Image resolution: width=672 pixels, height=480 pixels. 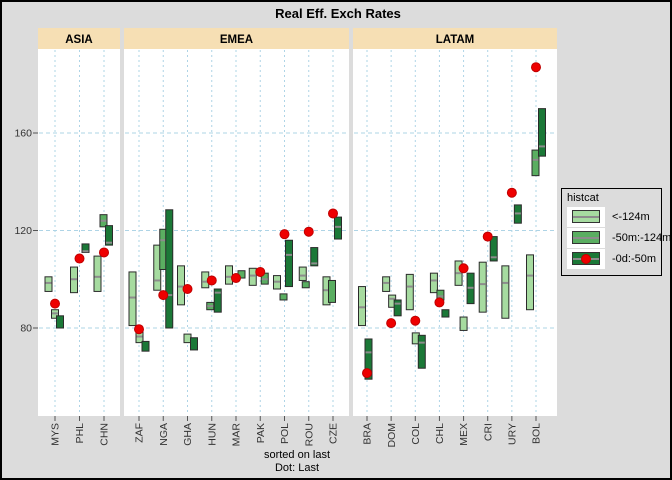 What do you see at coordinates (511, 192) in the screenshot?
I see `last-value-dot-ury` at bounding box center [511, 192].